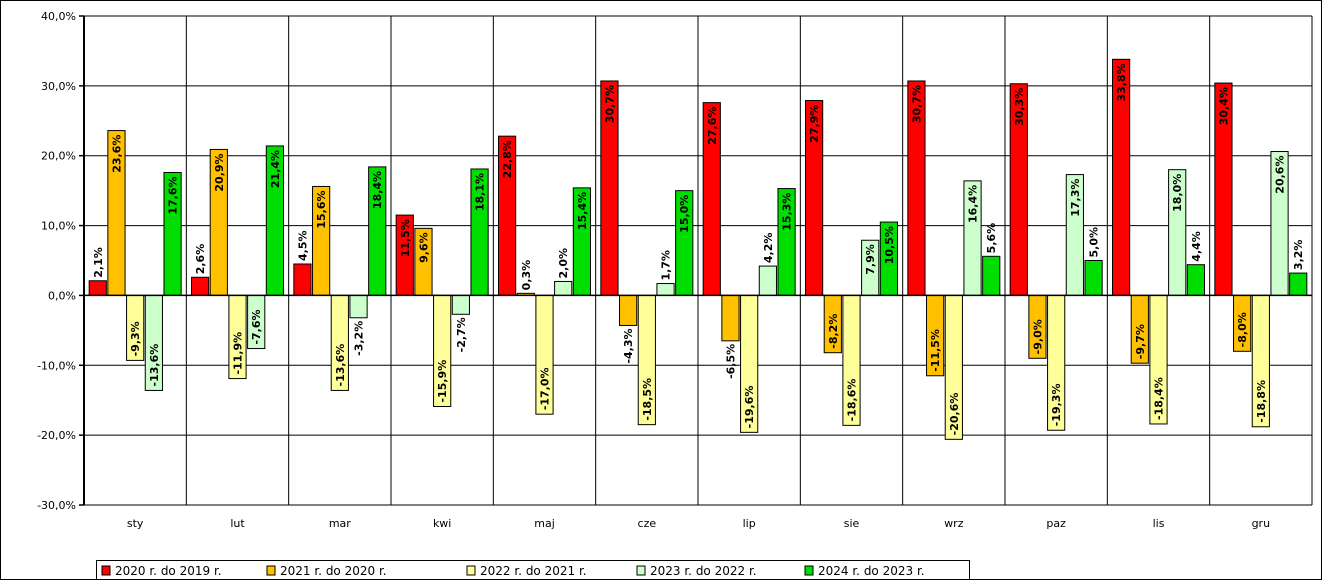 This screenshot has height=580, width=1322. I want to click on data-label: -3,2%, so click(359, 338).